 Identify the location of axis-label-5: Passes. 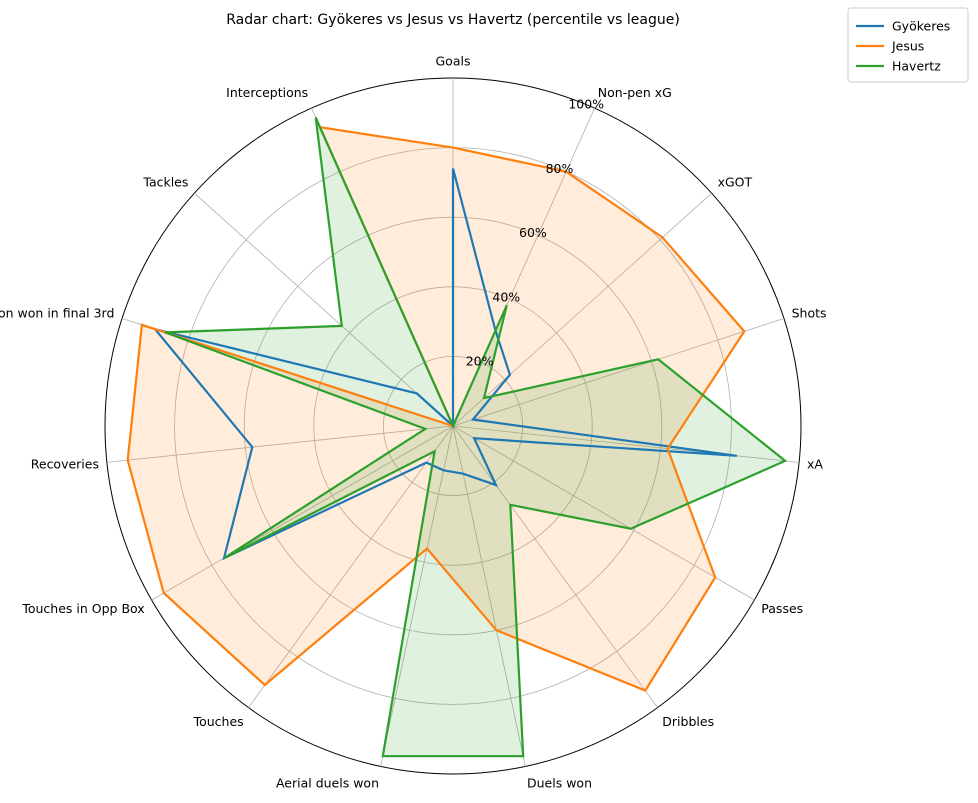
(782, 608).